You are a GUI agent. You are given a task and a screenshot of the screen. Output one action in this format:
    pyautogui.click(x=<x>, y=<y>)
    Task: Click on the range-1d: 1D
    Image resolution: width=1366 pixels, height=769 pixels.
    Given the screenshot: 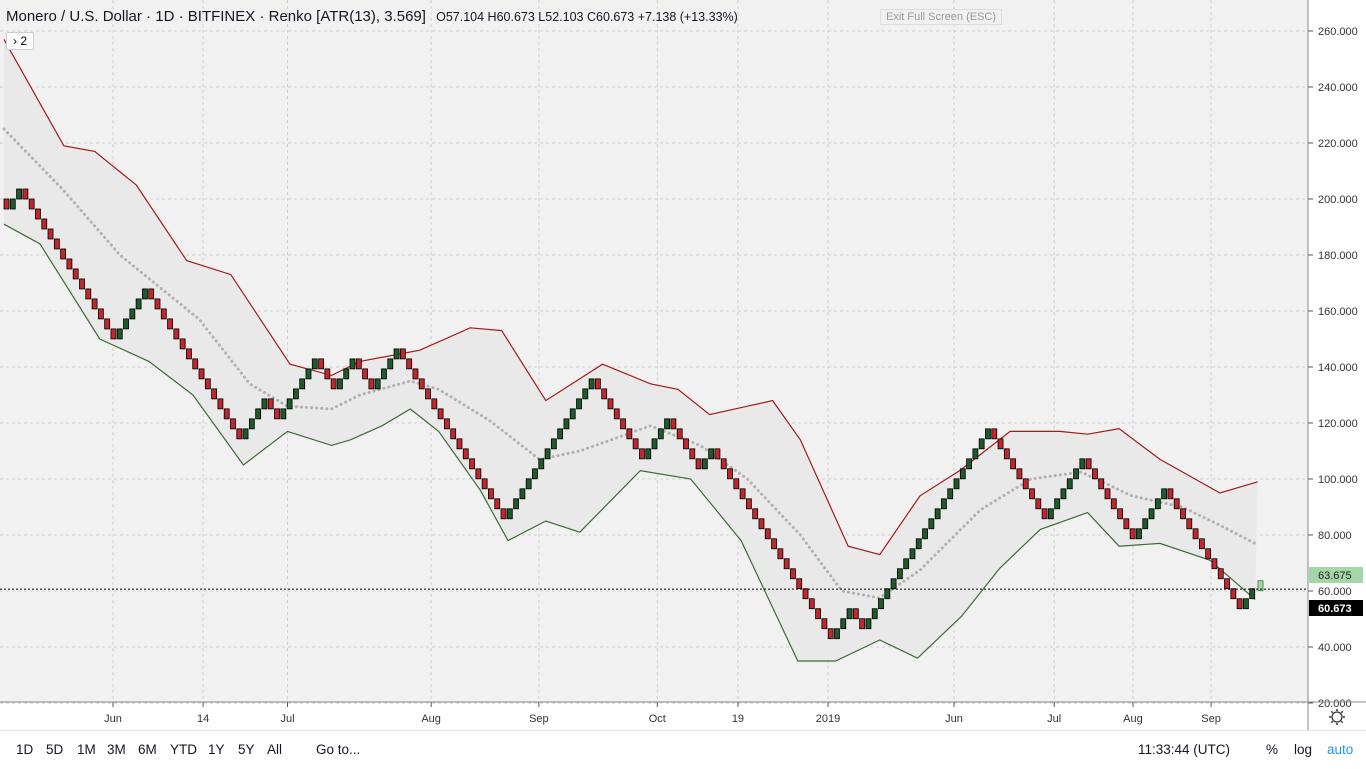 What is the action you would take?
    pyautogui.click(x=25, y=749)
    